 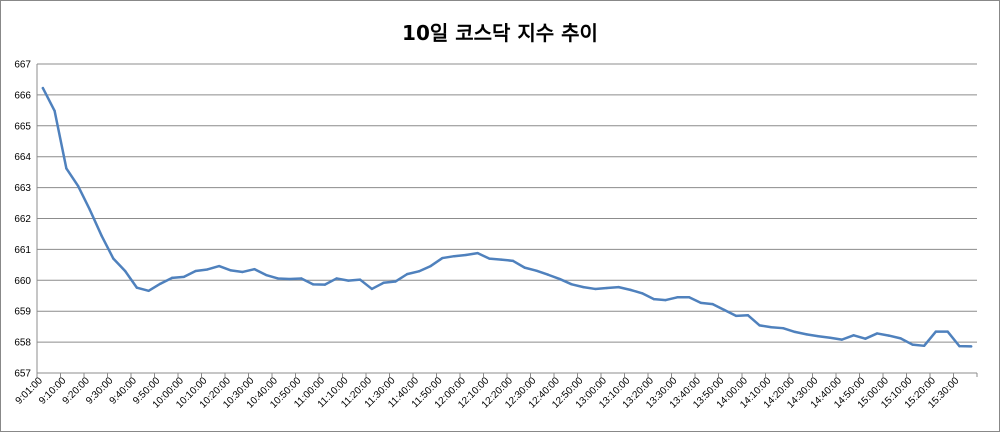 What do you see at coordinates (500, 33) in the screenshot?
I see `chart-title: 10일 코스닥 지수 추이` at bounding box center [500, 33].